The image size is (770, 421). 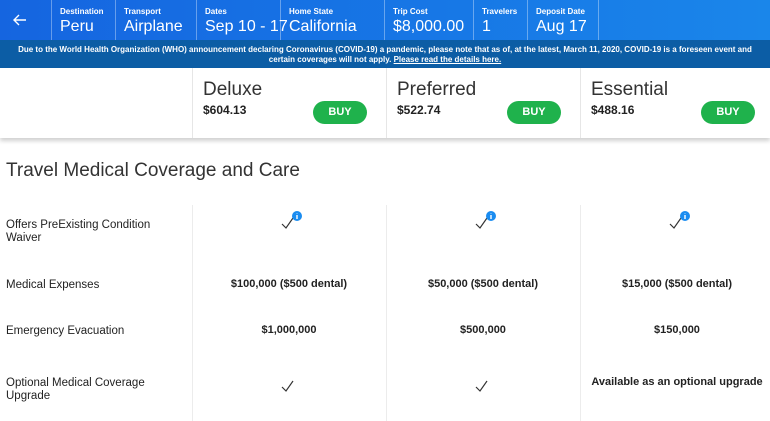 I want to click on back-button, so click(x=20, y=20).